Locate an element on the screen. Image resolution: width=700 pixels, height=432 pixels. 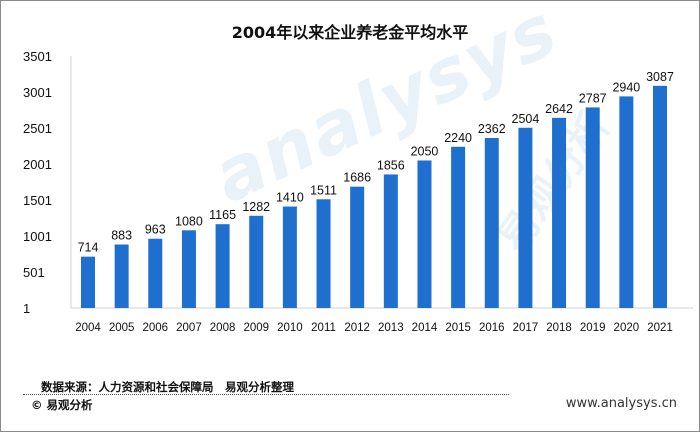
data-label: 1856 is located at coordinates (391, 165).